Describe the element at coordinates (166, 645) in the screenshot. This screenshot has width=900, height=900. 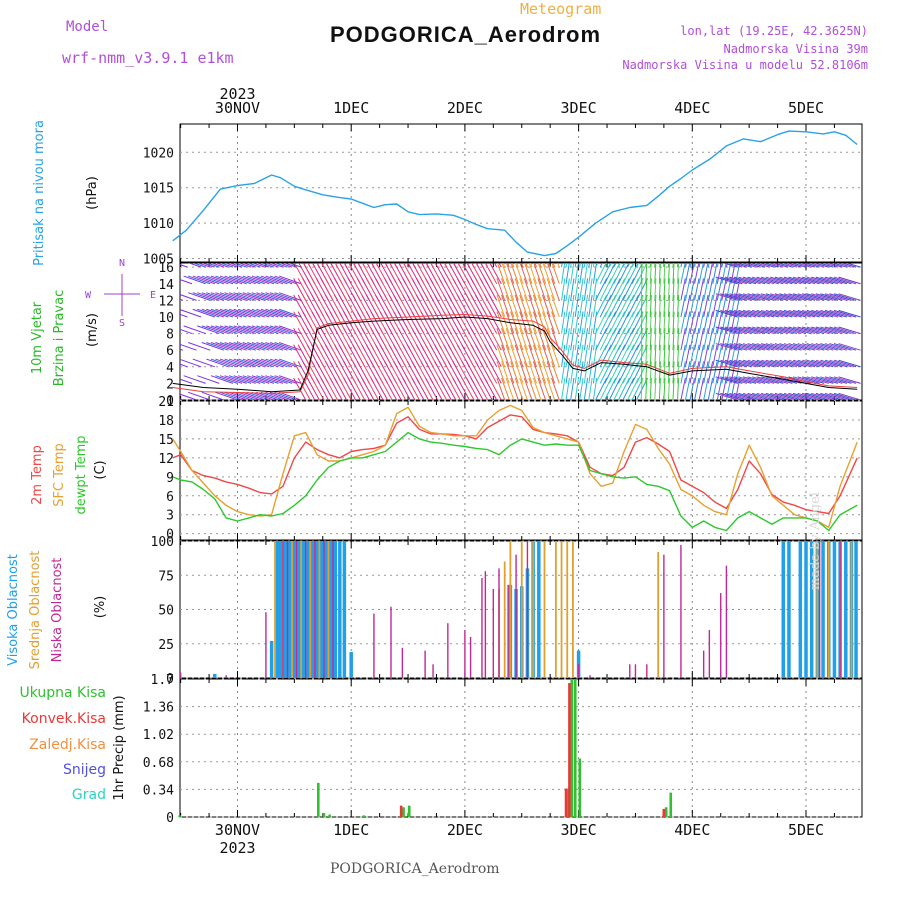
I see `y-tick-label: 25` at that location.